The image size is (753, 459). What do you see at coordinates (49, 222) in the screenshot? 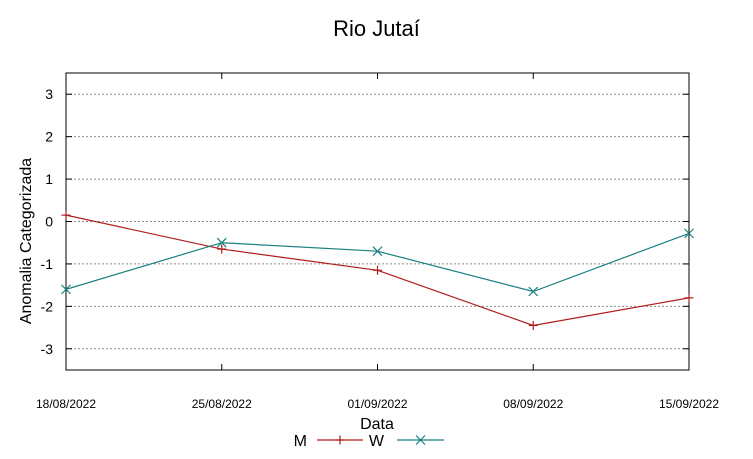
I see `y-tick-label: 0` at bounding box center [49, 222].